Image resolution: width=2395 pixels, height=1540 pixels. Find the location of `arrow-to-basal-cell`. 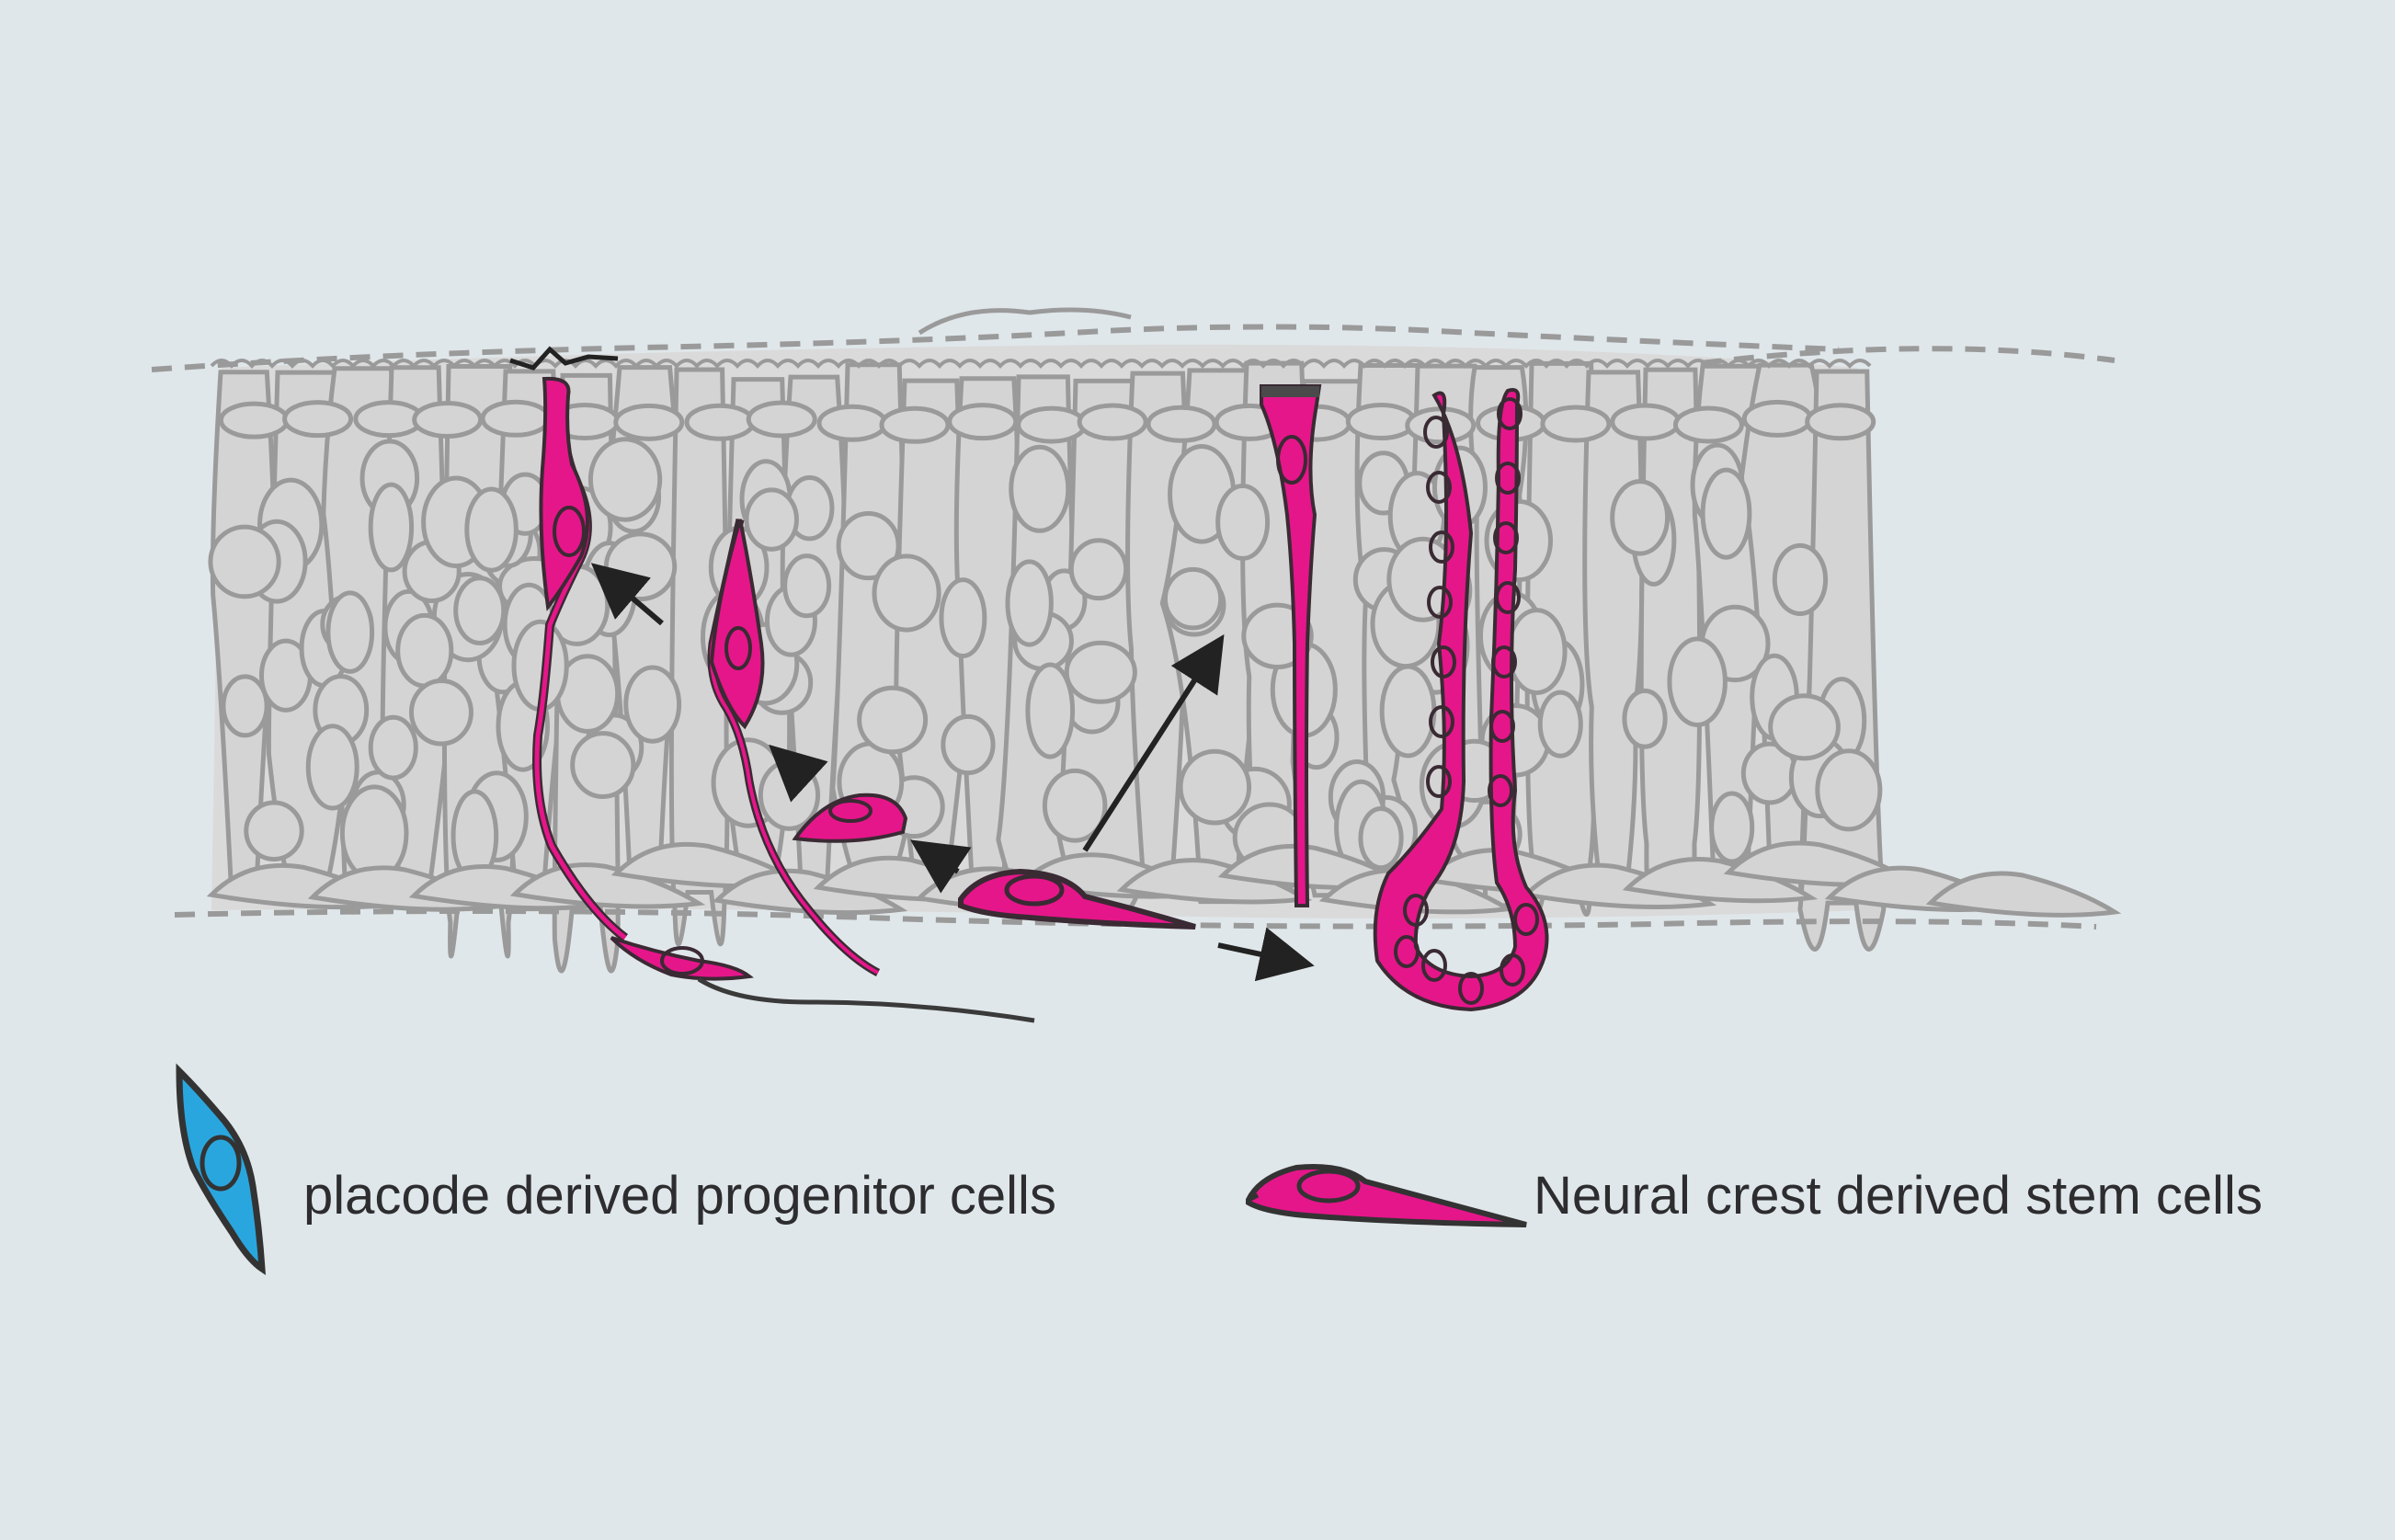

arrow-to-basal-cell is located at coordinates (941, 866).